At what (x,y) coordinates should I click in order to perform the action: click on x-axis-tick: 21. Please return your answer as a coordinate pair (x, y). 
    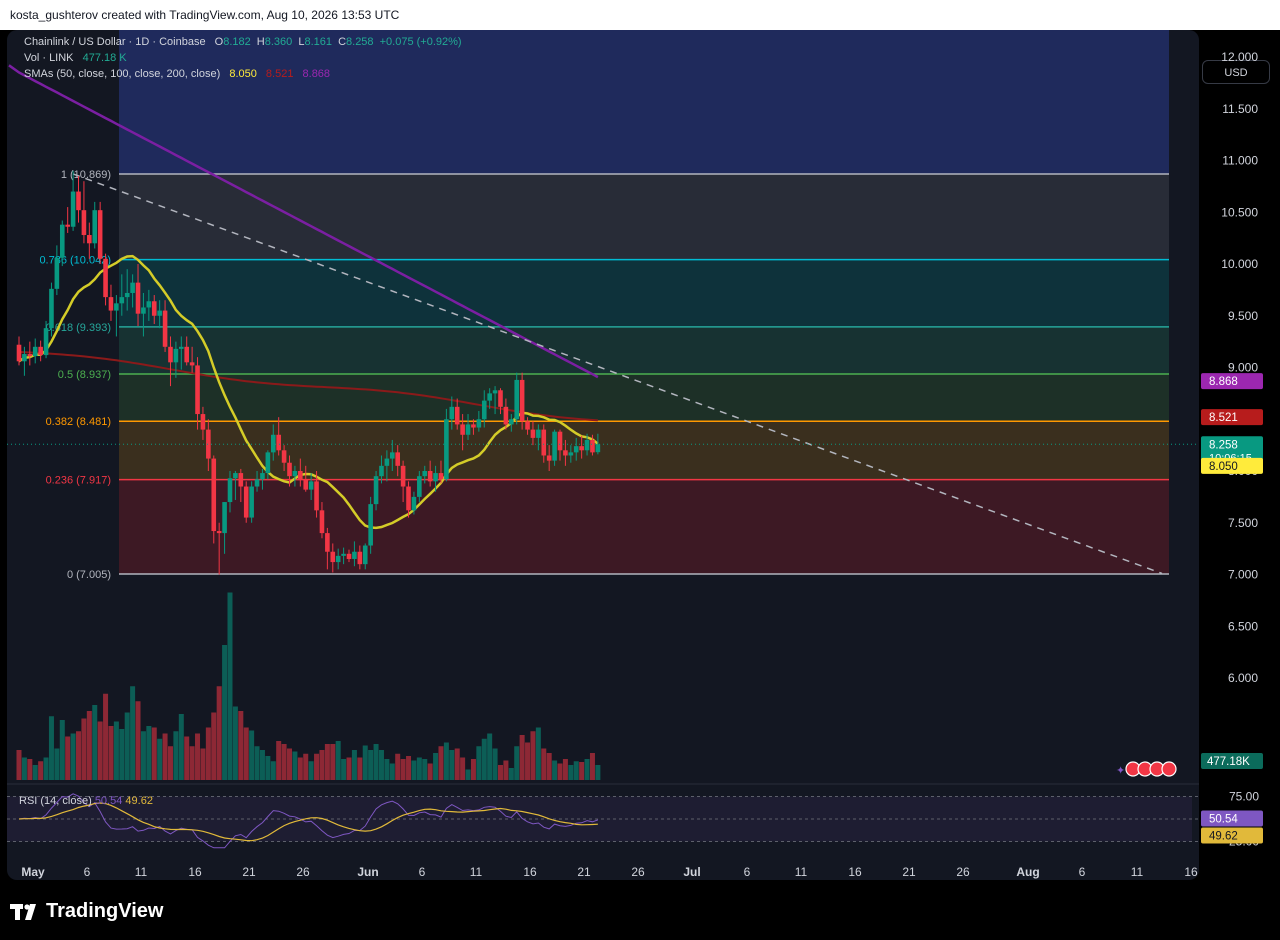
    Looking at the image, I should click on (909, 872).